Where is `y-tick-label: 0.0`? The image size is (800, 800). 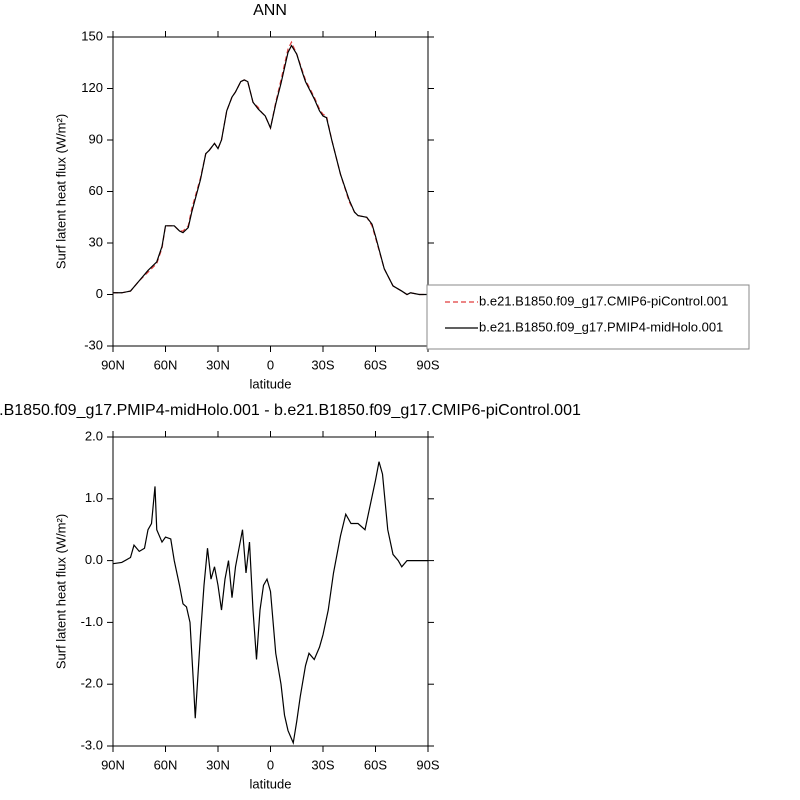
y-tick-label: 0.0 is located at coordinates (94, 559).